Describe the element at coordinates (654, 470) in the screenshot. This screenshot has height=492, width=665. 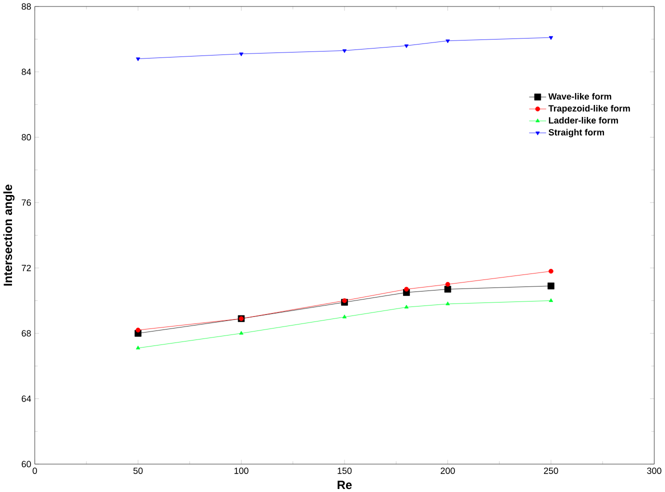
I see `x-tick-label: 300` at that location.